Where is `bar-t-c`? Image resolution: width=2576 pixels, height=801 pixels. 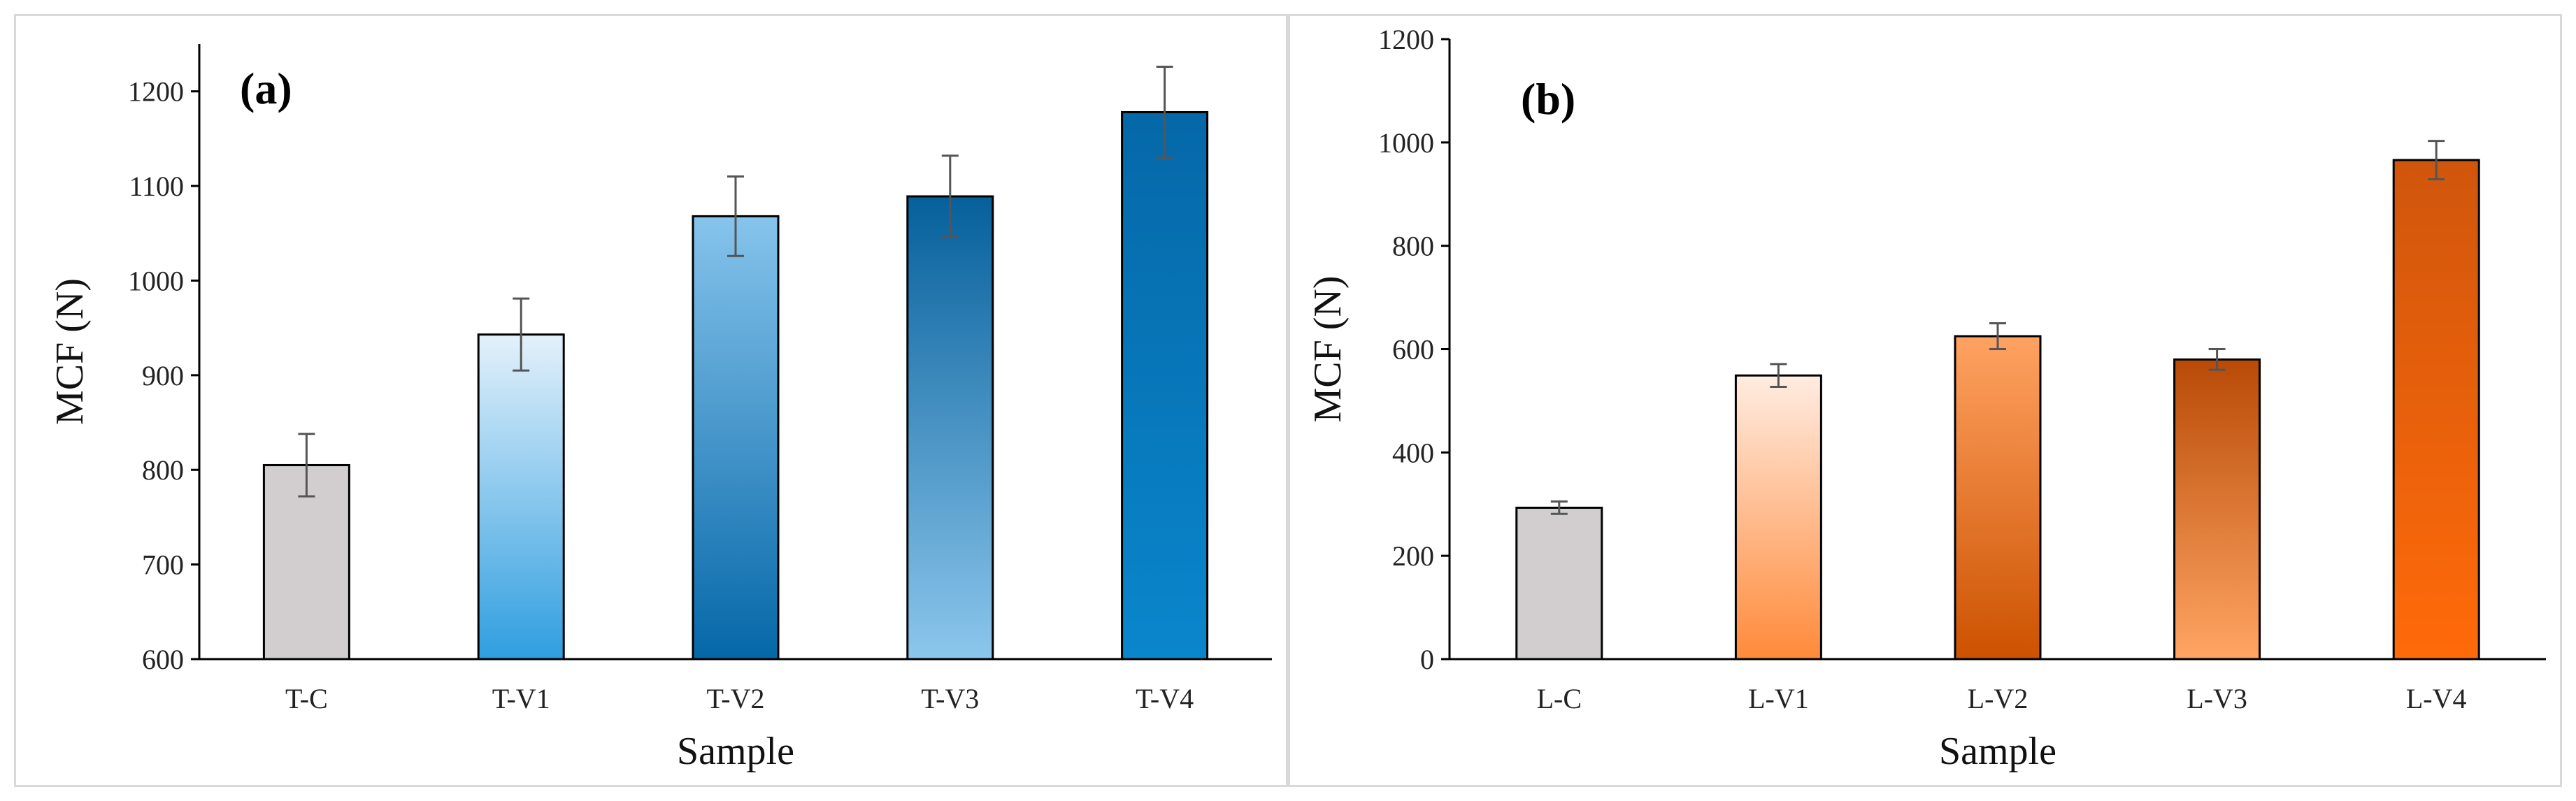 bar-t-c is located at coordinates (306, 562).